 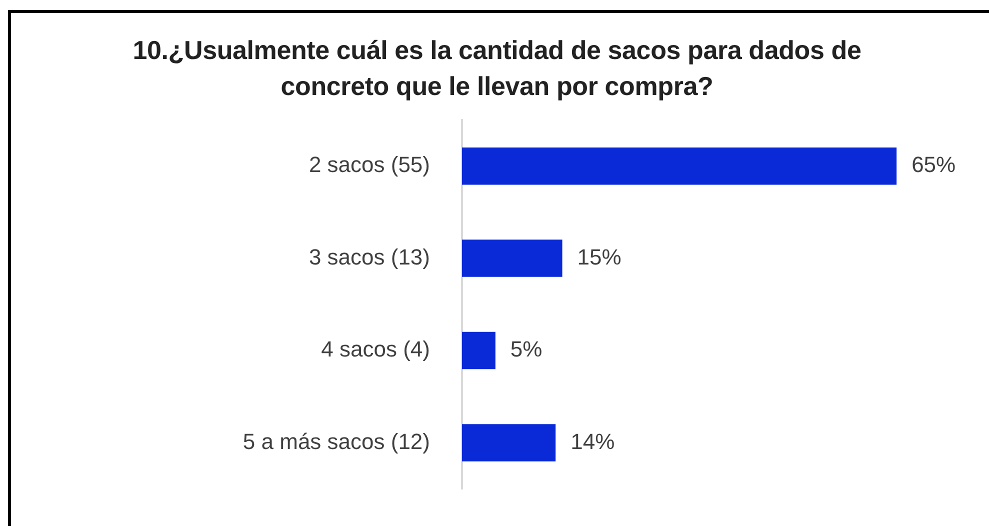 What do you see at coordinates (599, 257) in the screenshot?
I see `data-label: 15%` at bounding box center [599, 257].